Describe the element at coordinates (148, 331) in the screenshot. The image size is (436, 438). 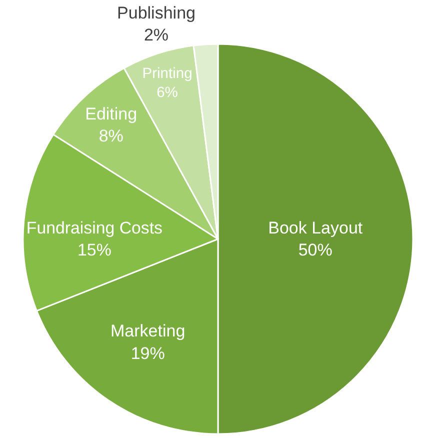
I see `slice-label: Marketing` at that location.